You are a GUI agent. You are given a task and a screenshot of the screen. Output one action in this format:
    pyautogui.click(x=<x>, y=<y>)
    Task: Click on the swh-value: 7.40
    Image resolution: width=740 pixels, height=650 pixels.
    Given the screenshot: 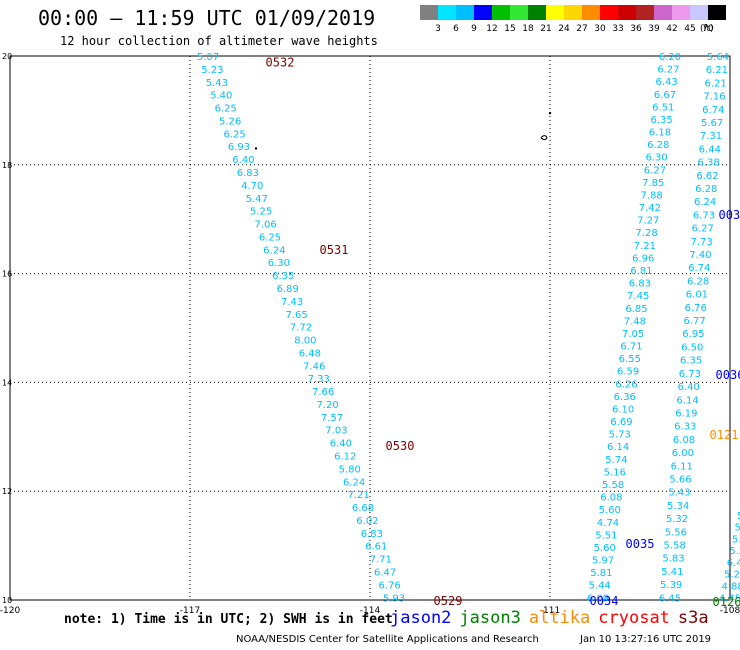 What is the action you would take?
    pyautogui.click(x=700, y=255)
    